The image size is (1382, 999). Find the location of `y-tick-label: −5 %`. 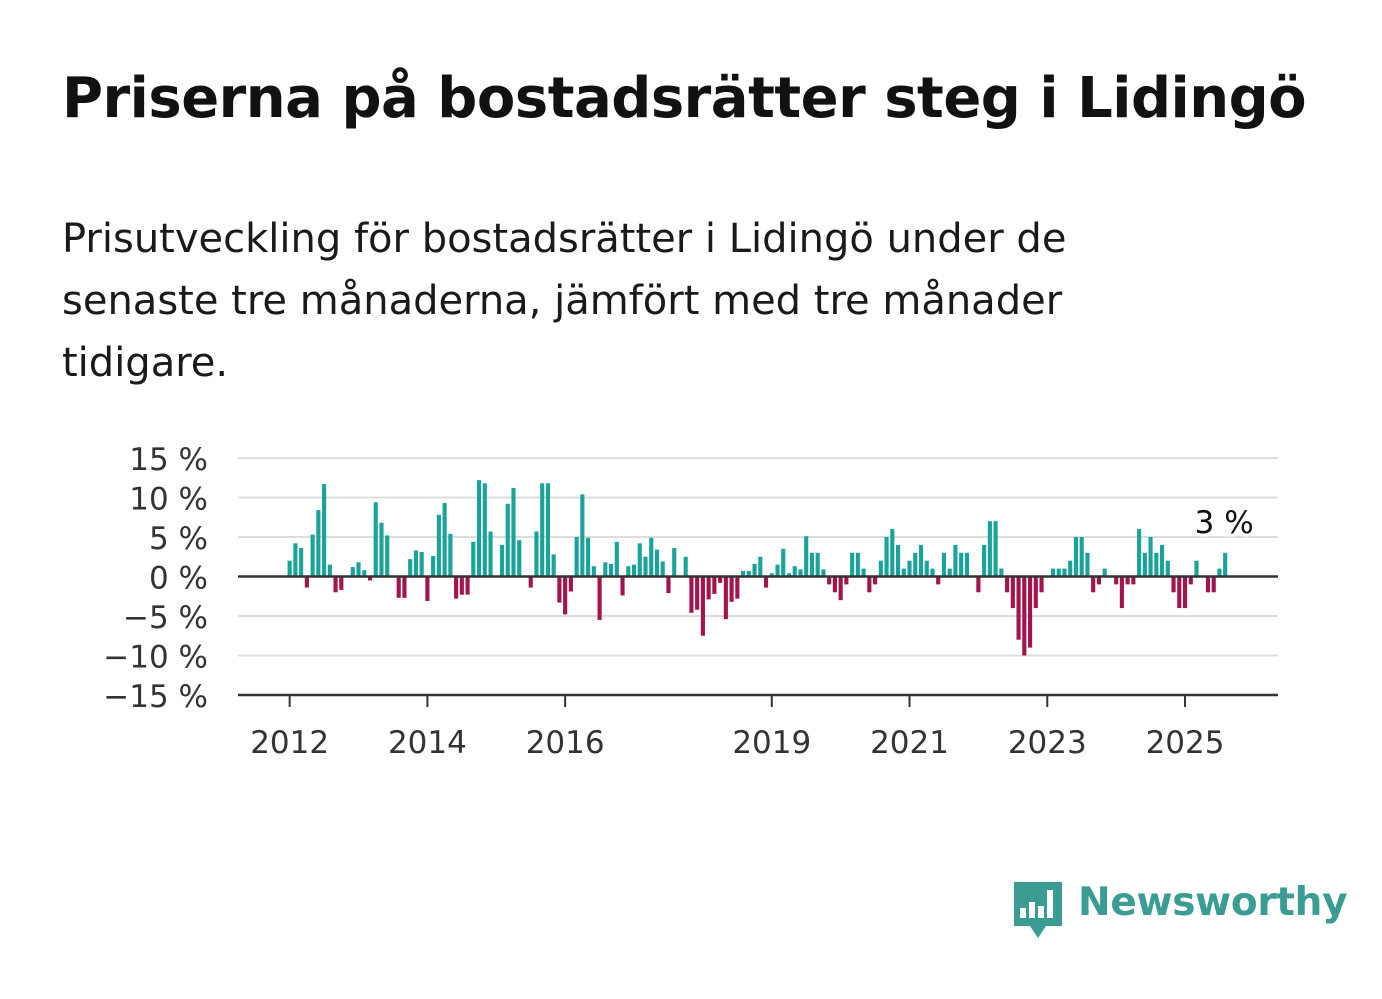

y-tick-label: −5 % is located at coordinates (165, 618).